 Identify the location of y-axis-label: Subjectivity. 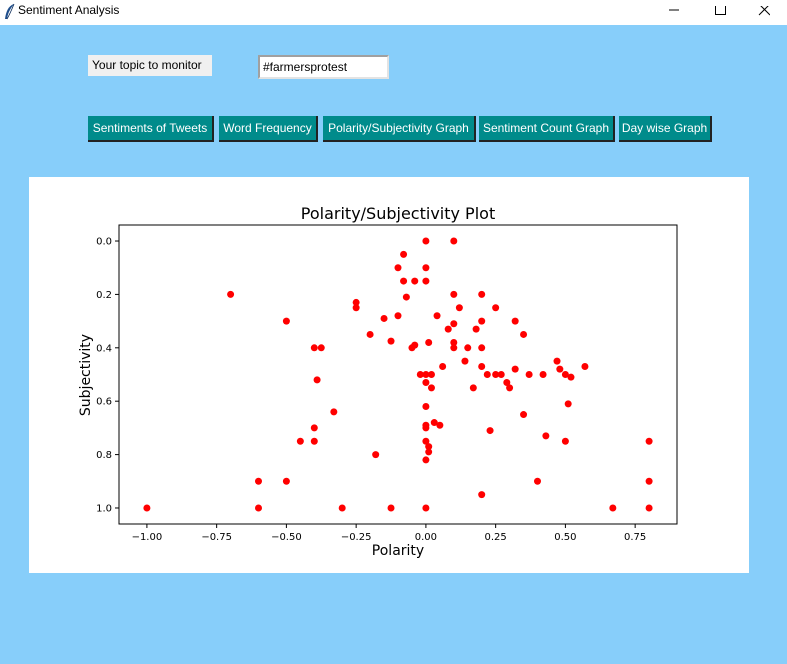
(86, 375).